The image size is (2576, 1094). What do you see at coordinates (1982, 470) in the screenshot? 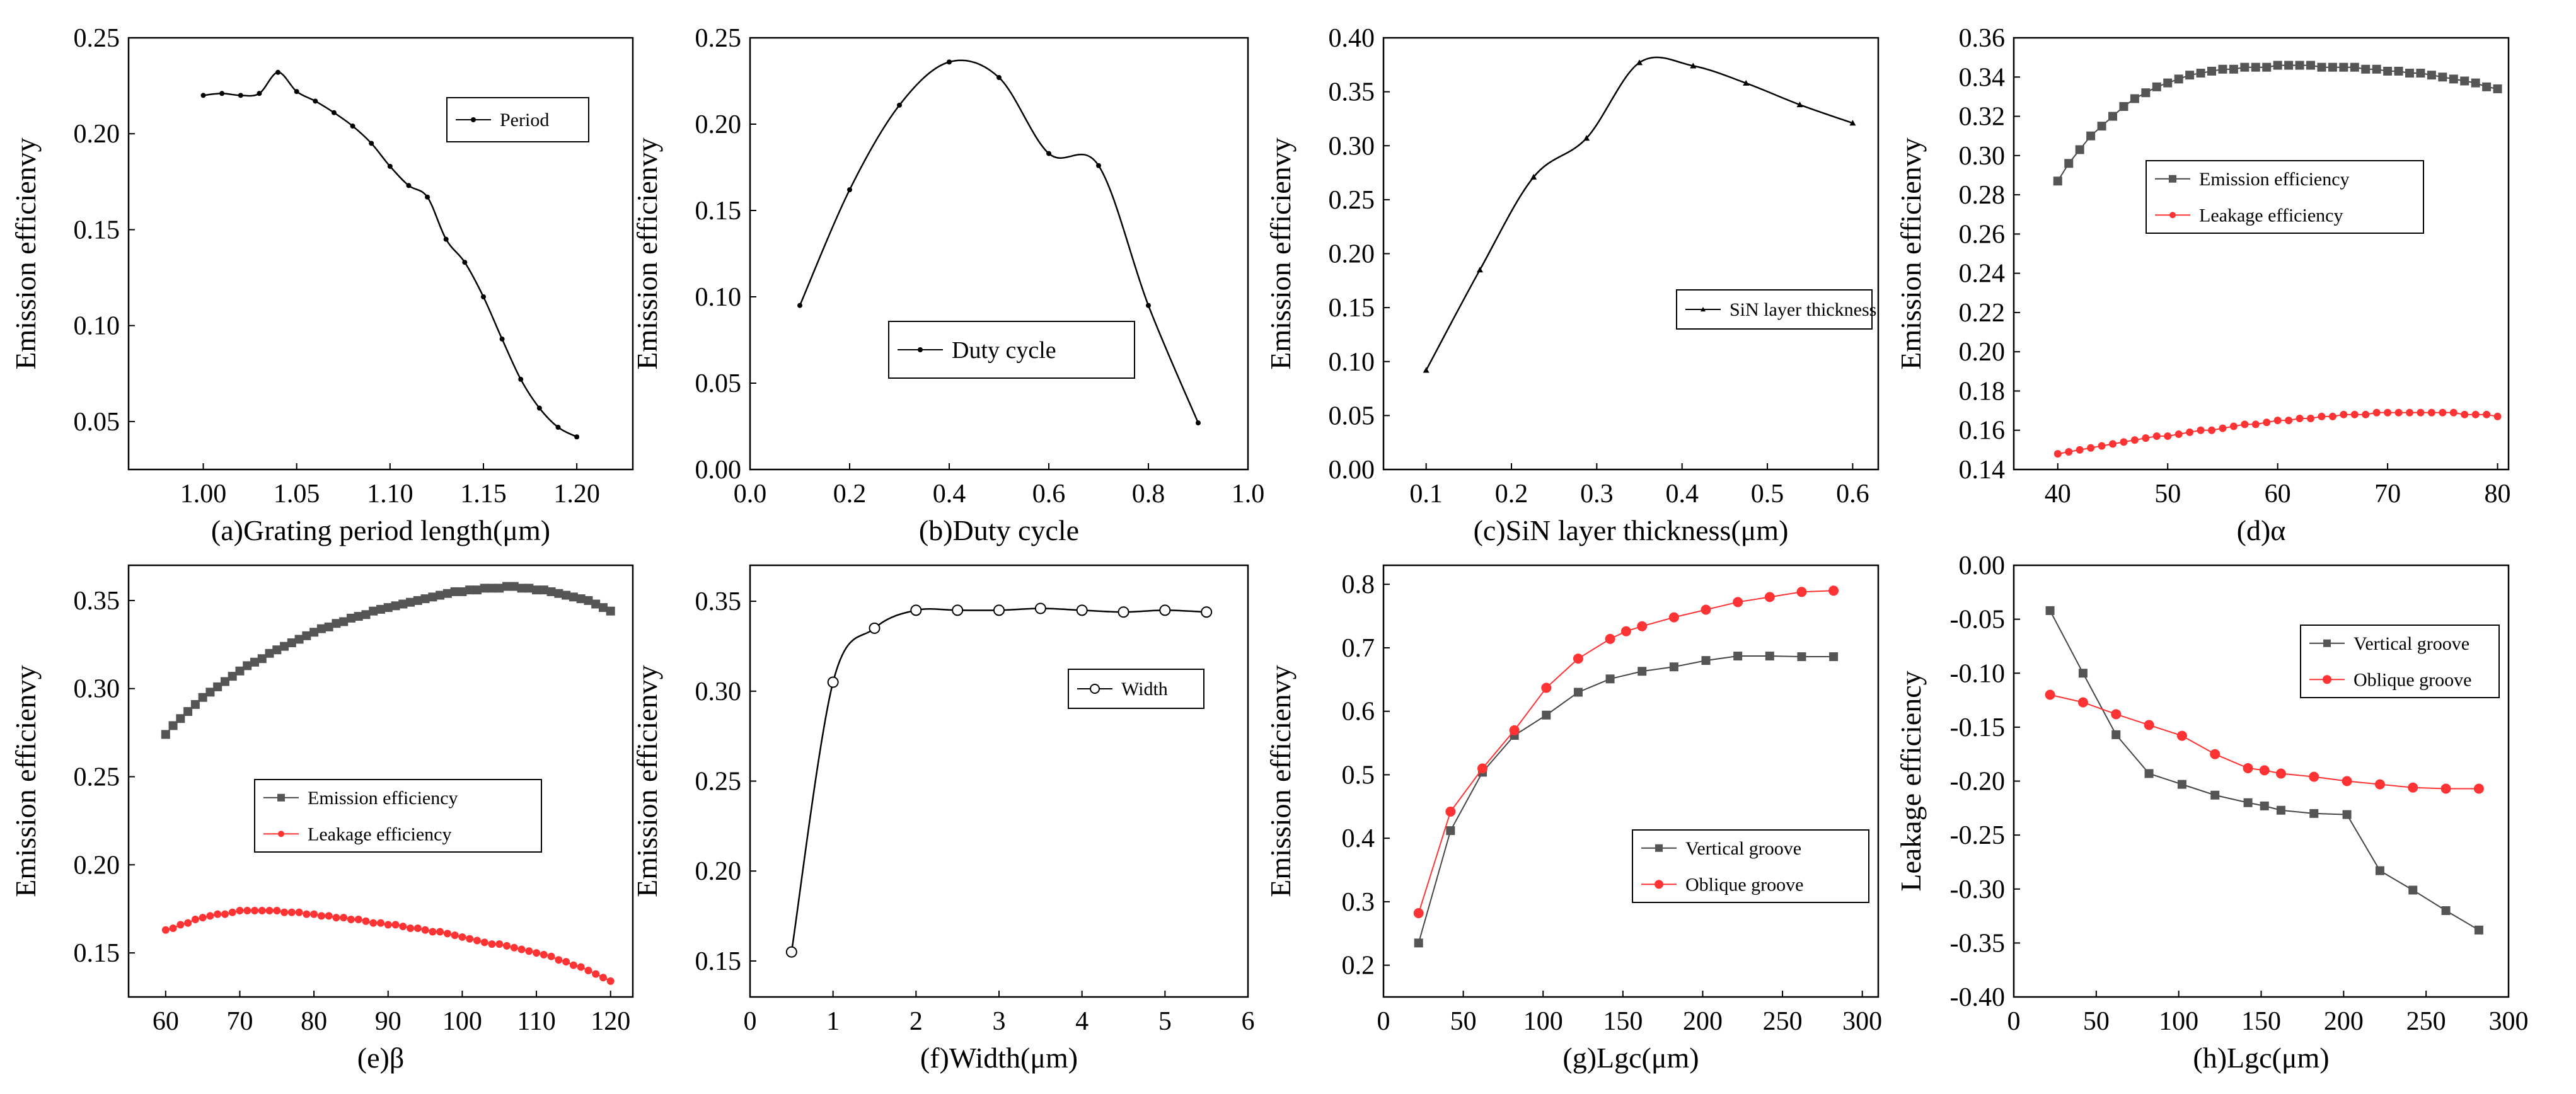
I see `y-tick-label: 0.14` at bounding box center [1982, 470].